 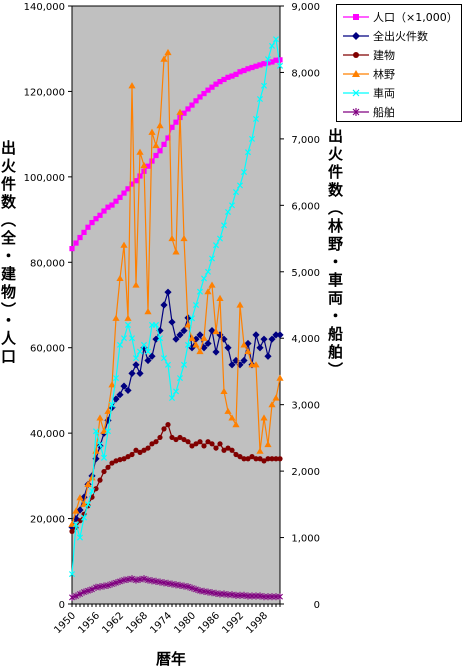 What do you see at coordinates (335, 254) in the screenshot?
I see `right-axis-title: 出火件数（林野・車両・船舶）` at bounding box center [335, 254].